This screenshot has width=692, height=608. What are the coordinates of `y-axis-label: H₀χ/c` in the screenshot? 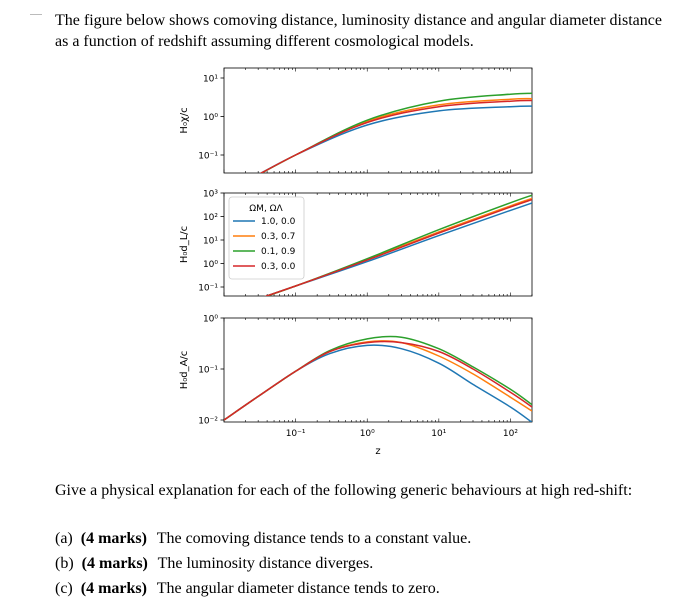 It's located at (184, 120).